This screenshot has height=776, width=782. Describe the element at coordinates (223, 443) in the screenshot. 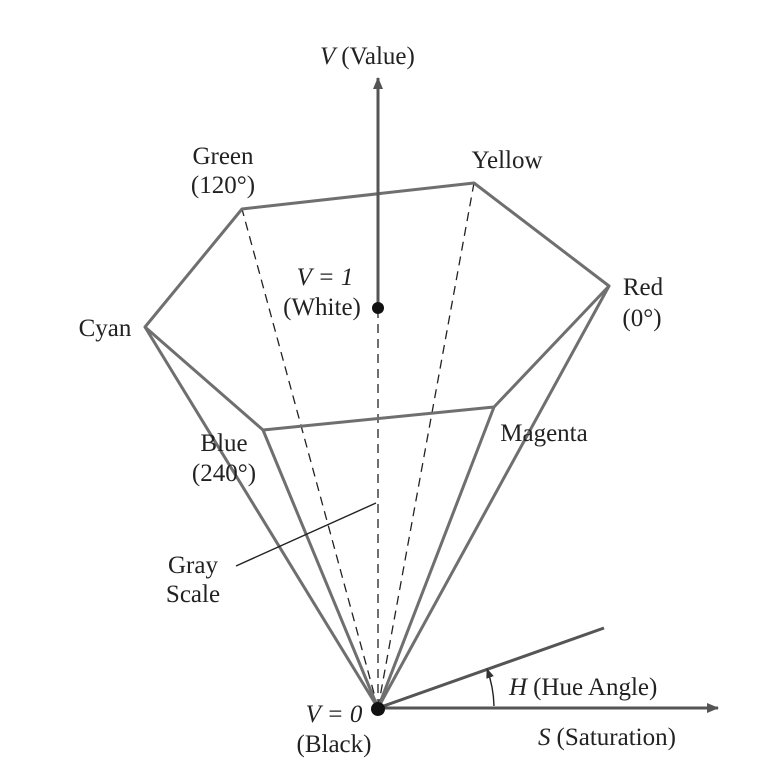

I see `blue-label: Blue` at that location.